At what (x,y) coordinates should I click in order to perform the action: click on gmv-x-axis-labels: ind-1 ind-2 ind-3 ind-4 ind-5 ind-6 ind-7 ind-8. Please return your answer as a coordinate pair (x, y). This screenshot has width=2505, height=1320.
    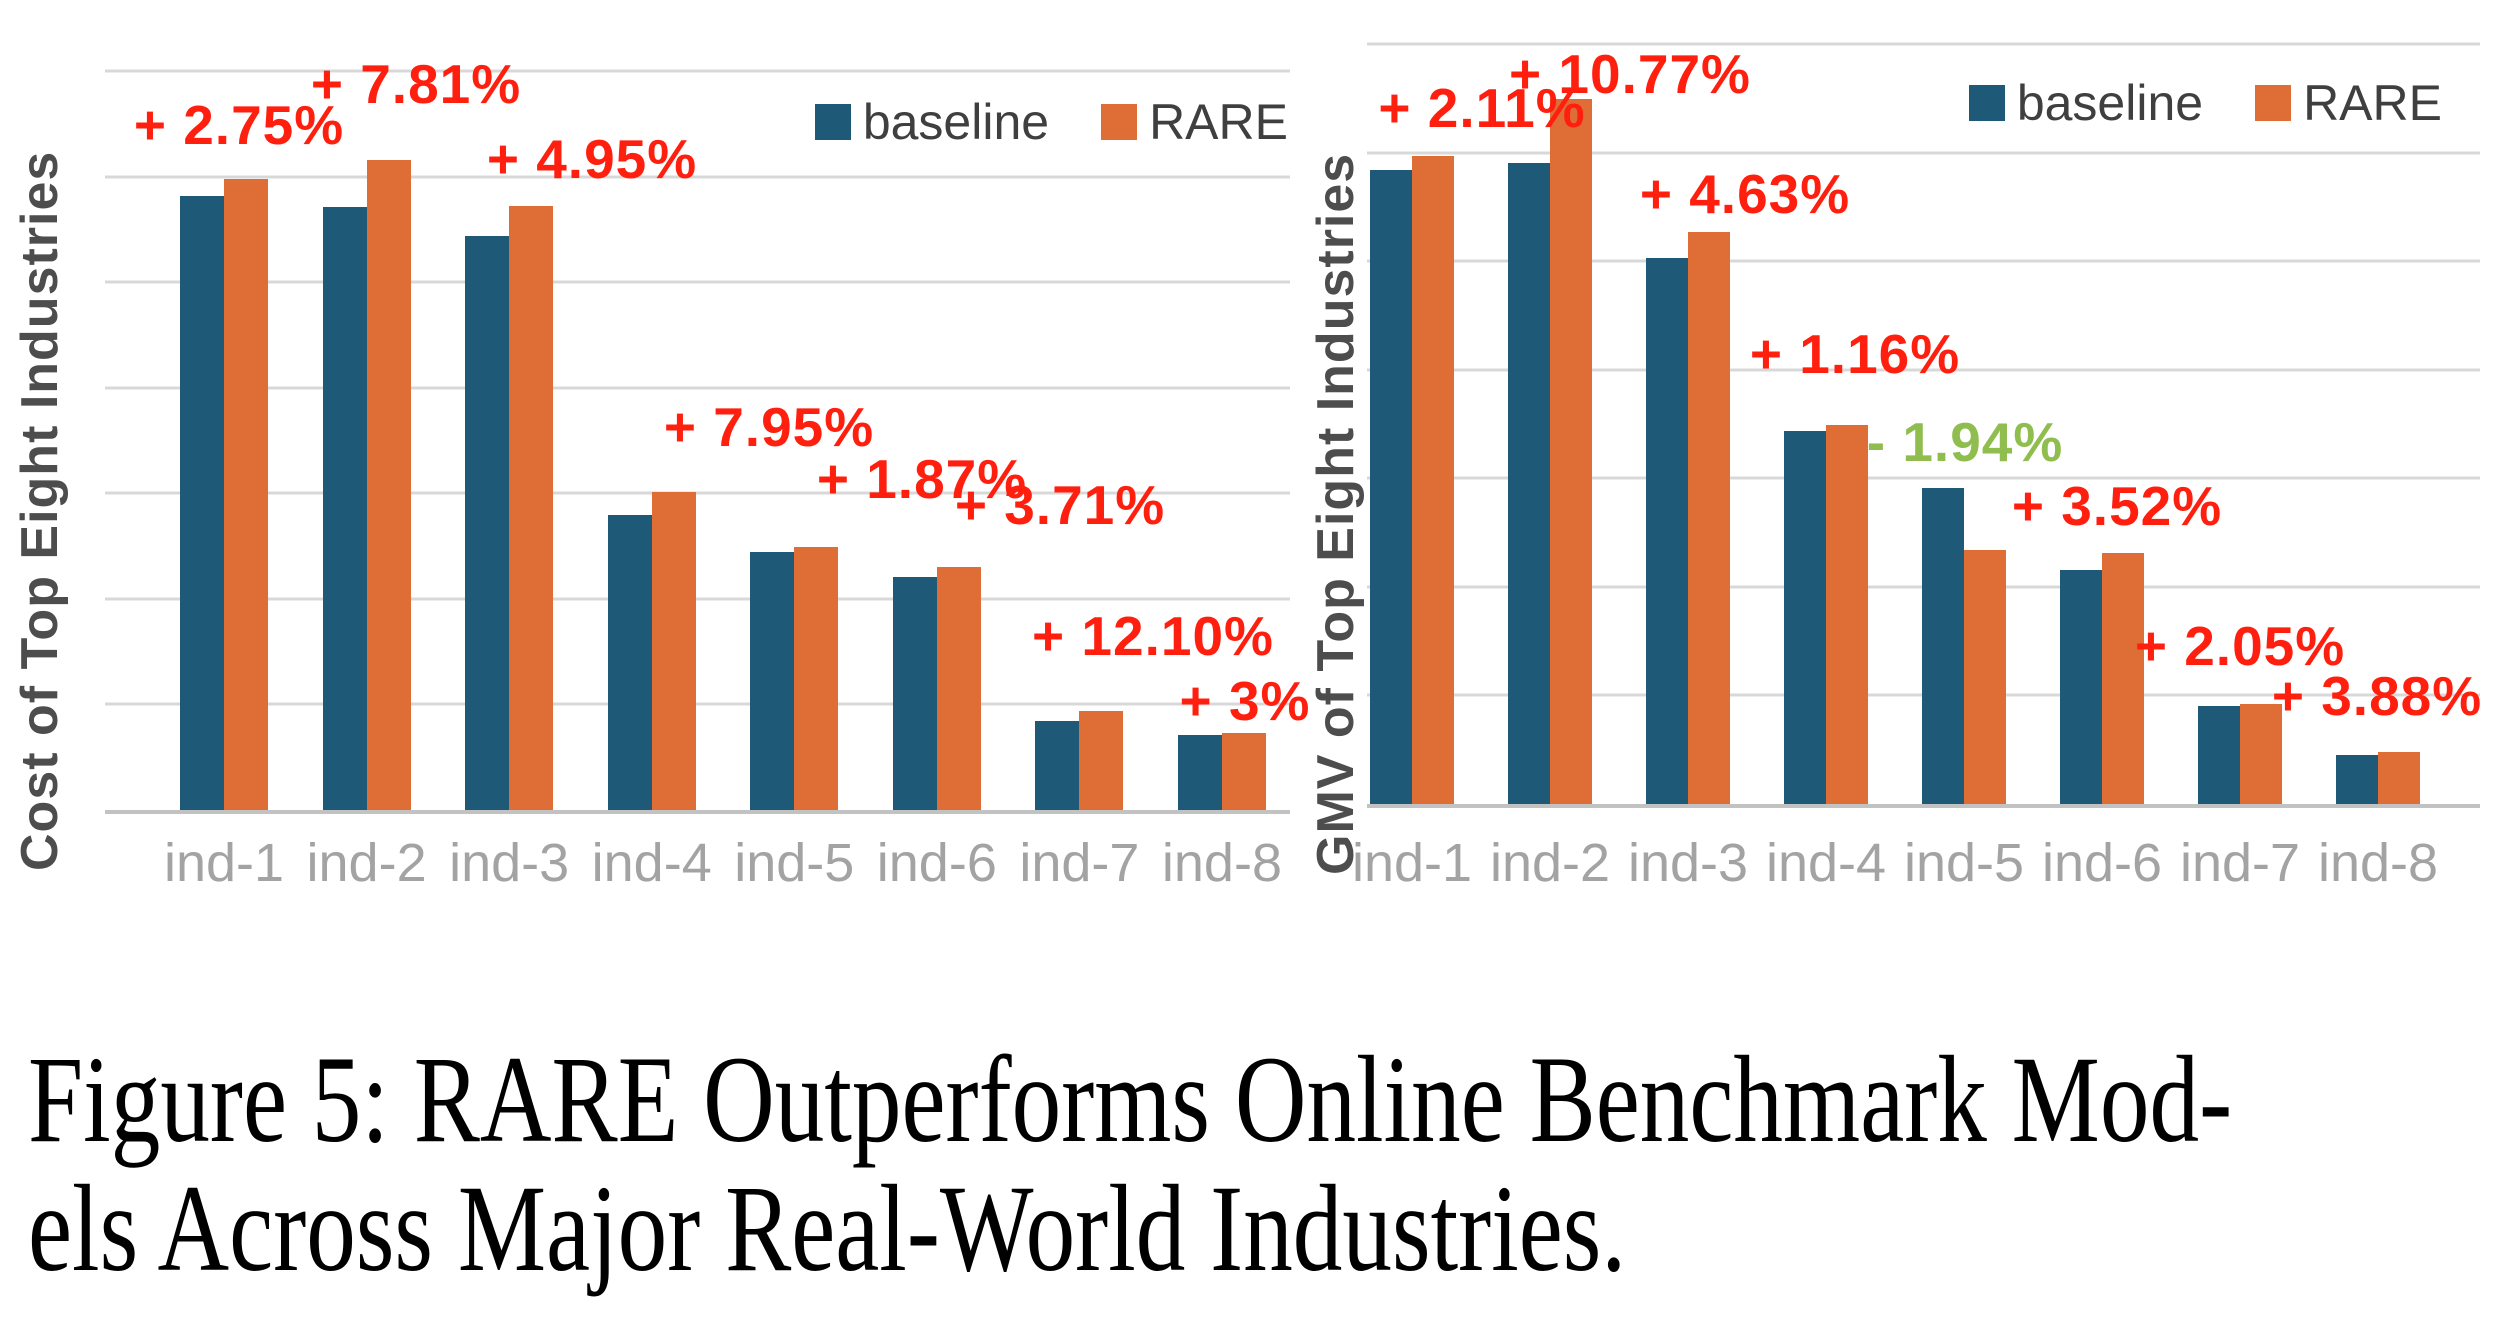
    Looking at the image, I should click on (1915, 863).